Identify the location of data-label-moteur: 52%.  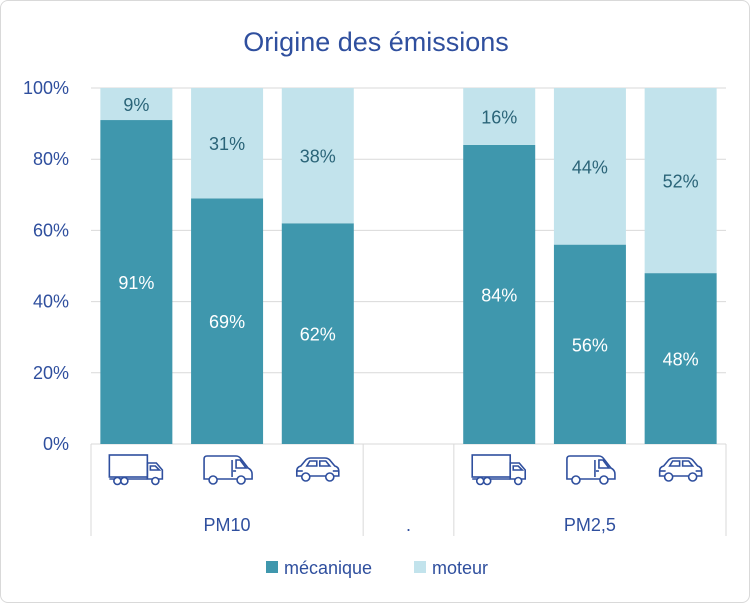
(681, 182).